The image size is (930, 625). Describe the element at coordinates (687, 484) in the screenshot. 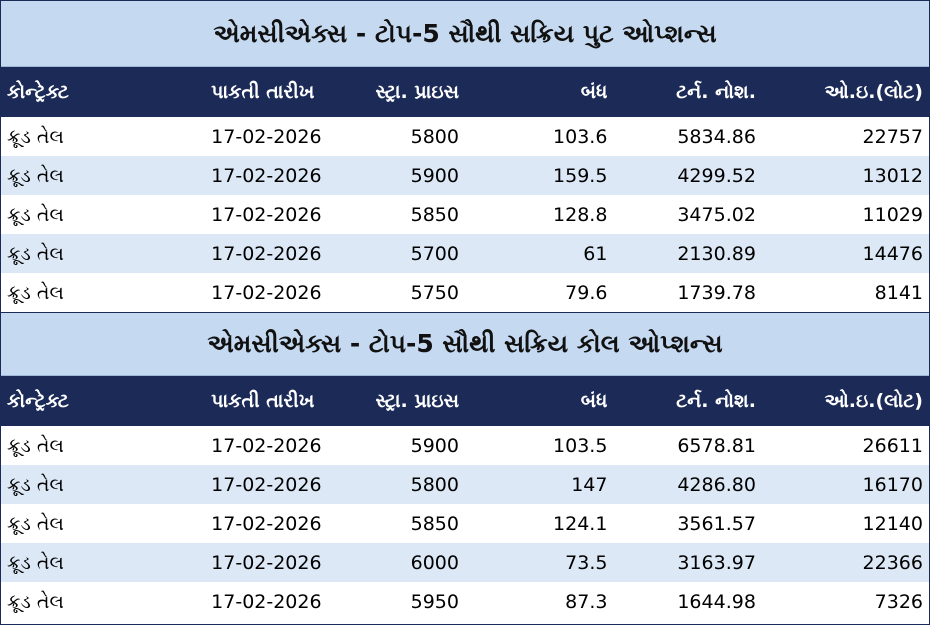

I see `cell-turnover-notional: 4286.80` at that location.